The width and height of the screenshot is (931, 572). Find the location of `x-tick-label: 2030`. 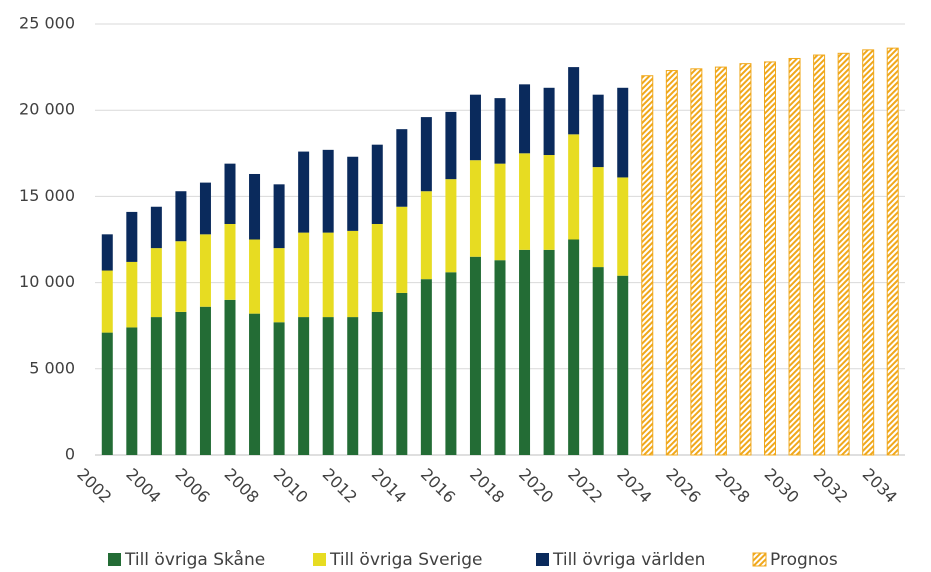

x-tick-label: 2030 is located at coordinates (782, 486).